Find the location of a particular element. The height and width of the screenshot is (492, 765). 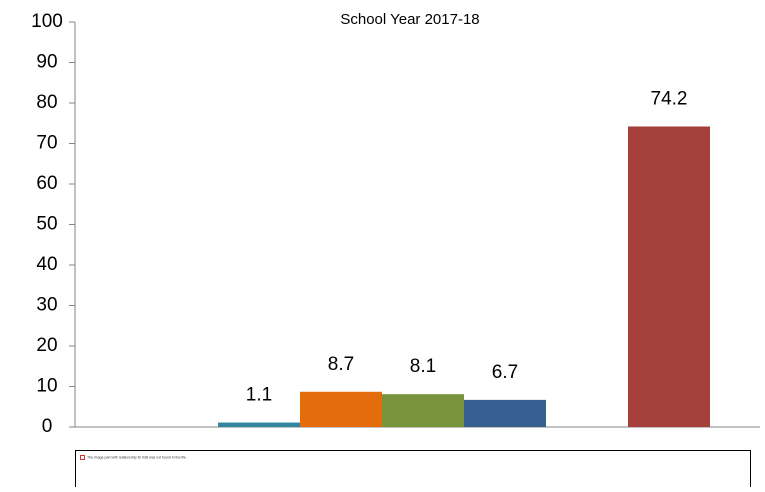

y-tick-label: 90 is located at coordinates (46, 62).